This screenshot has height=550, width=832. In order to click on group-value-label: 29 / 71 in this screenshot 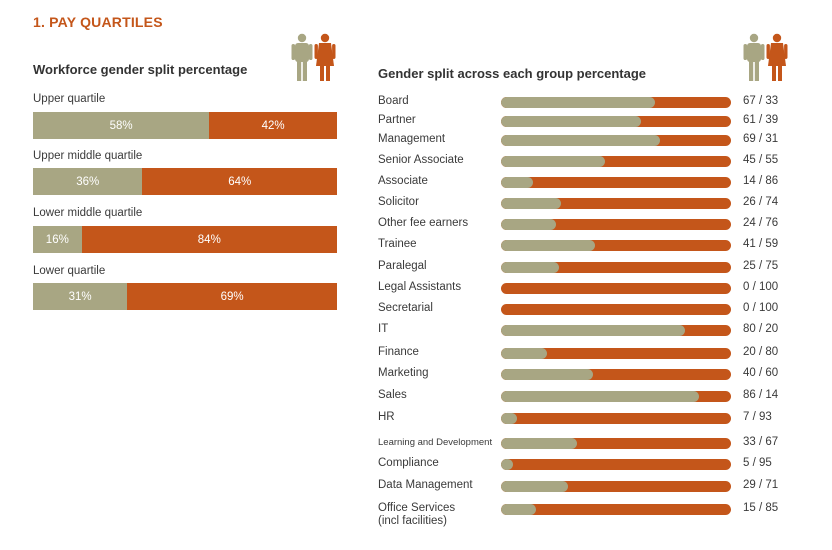, I will do `click(761, 485)`.